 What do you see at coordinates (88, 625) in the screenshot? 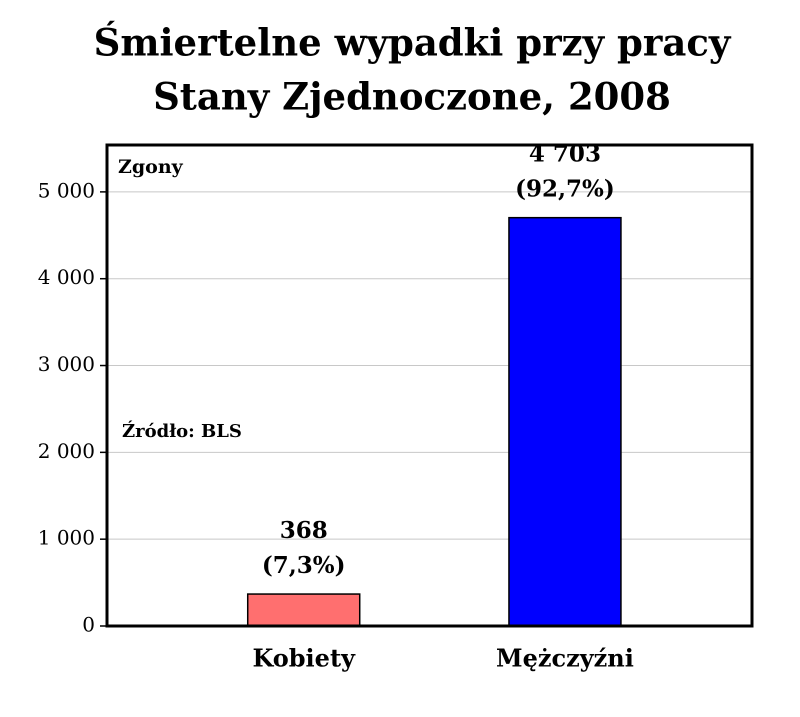
I see `y-tick-label: 0` at bounding box center [88, 625].